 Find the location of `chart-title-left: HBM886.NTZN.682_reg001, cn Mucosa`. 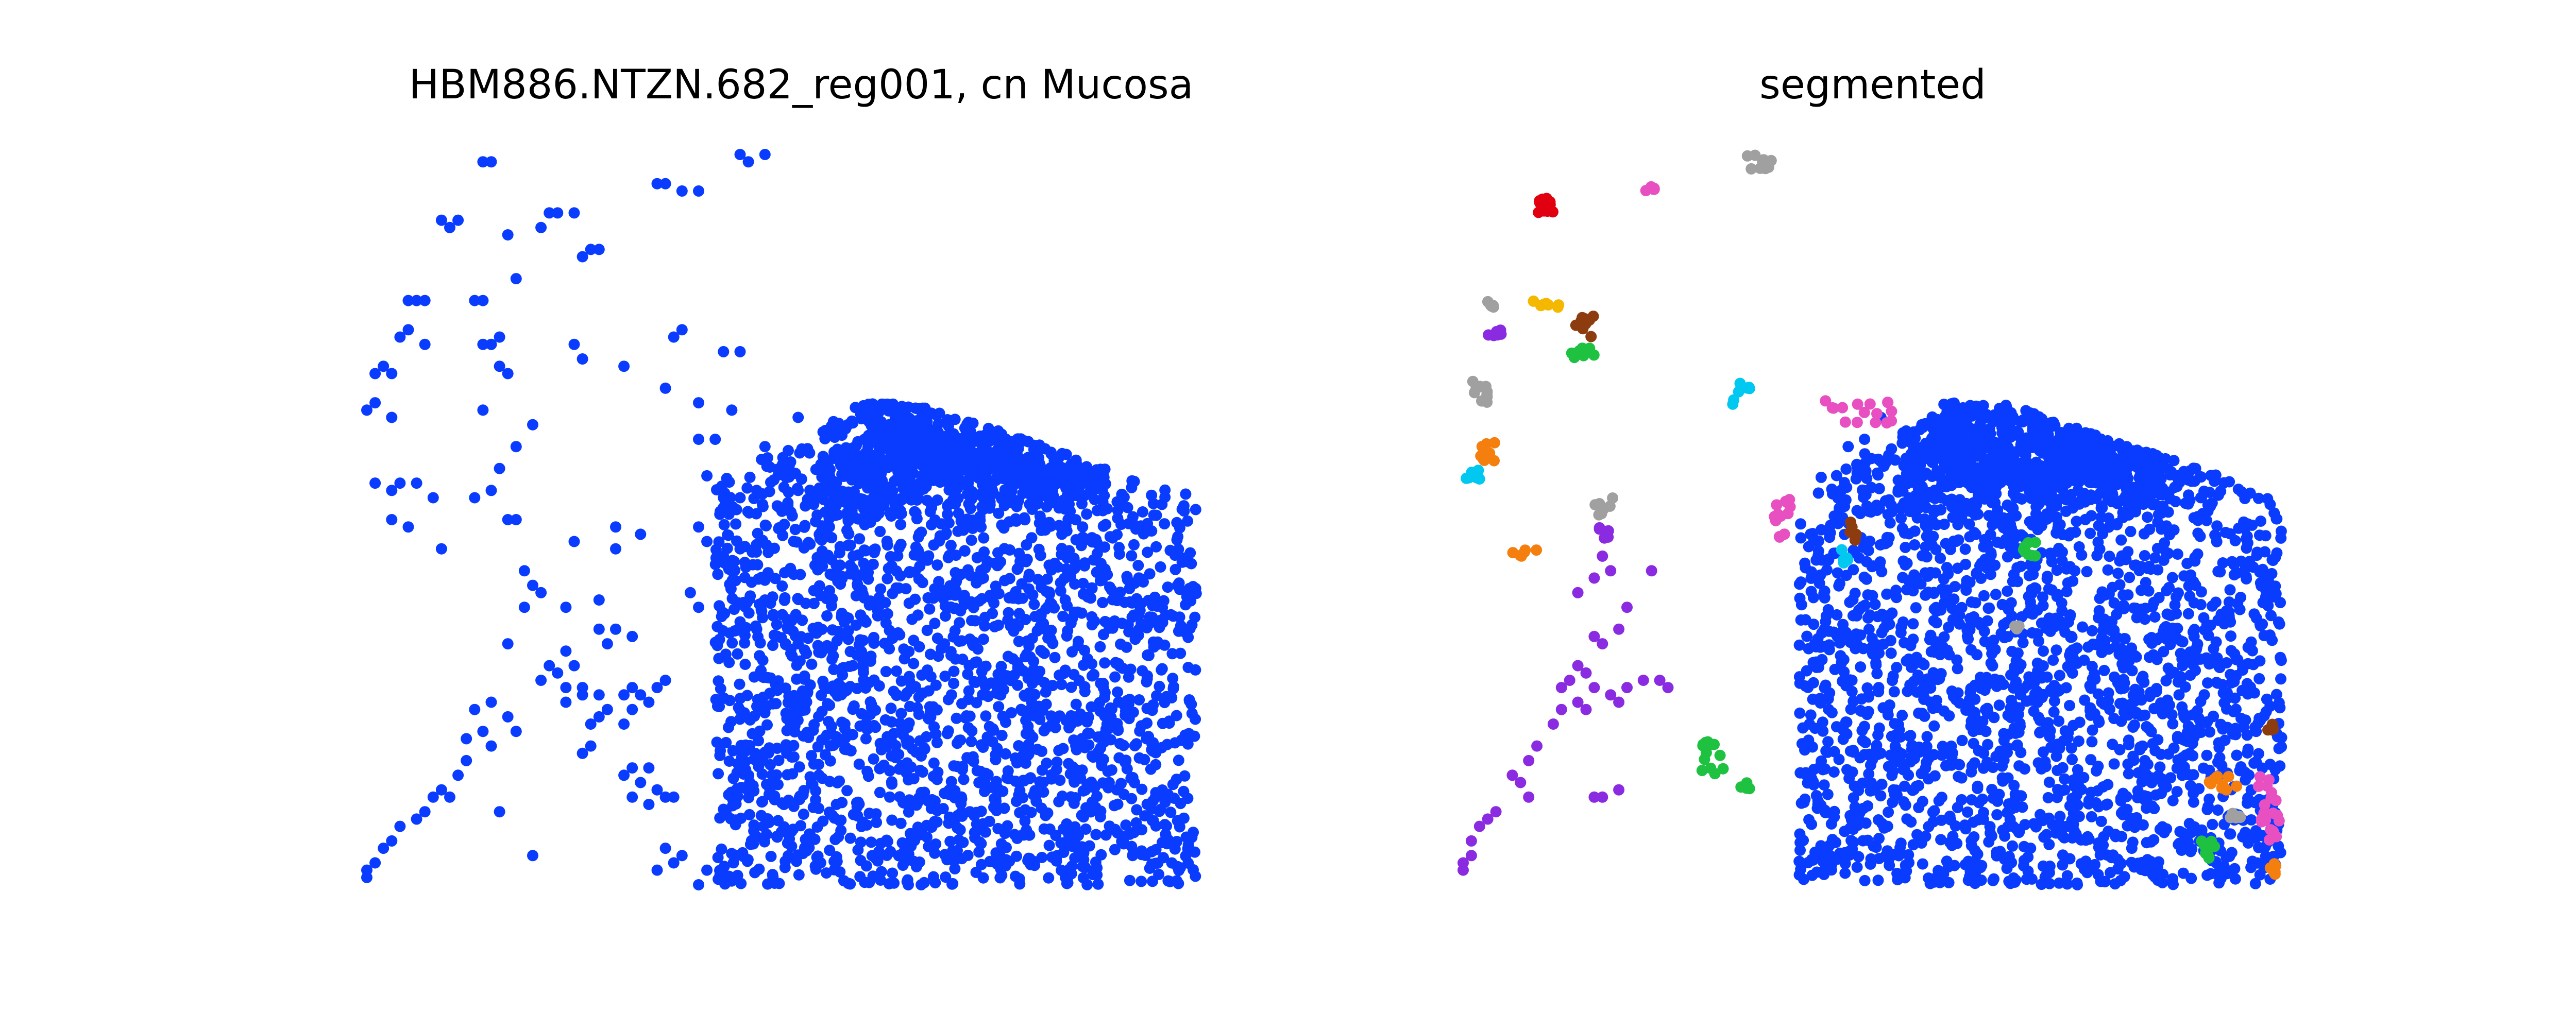

chart-title-left: HBM886.NTZN.682_reg001, cn Mucosa is located at coordinates (801, 85).